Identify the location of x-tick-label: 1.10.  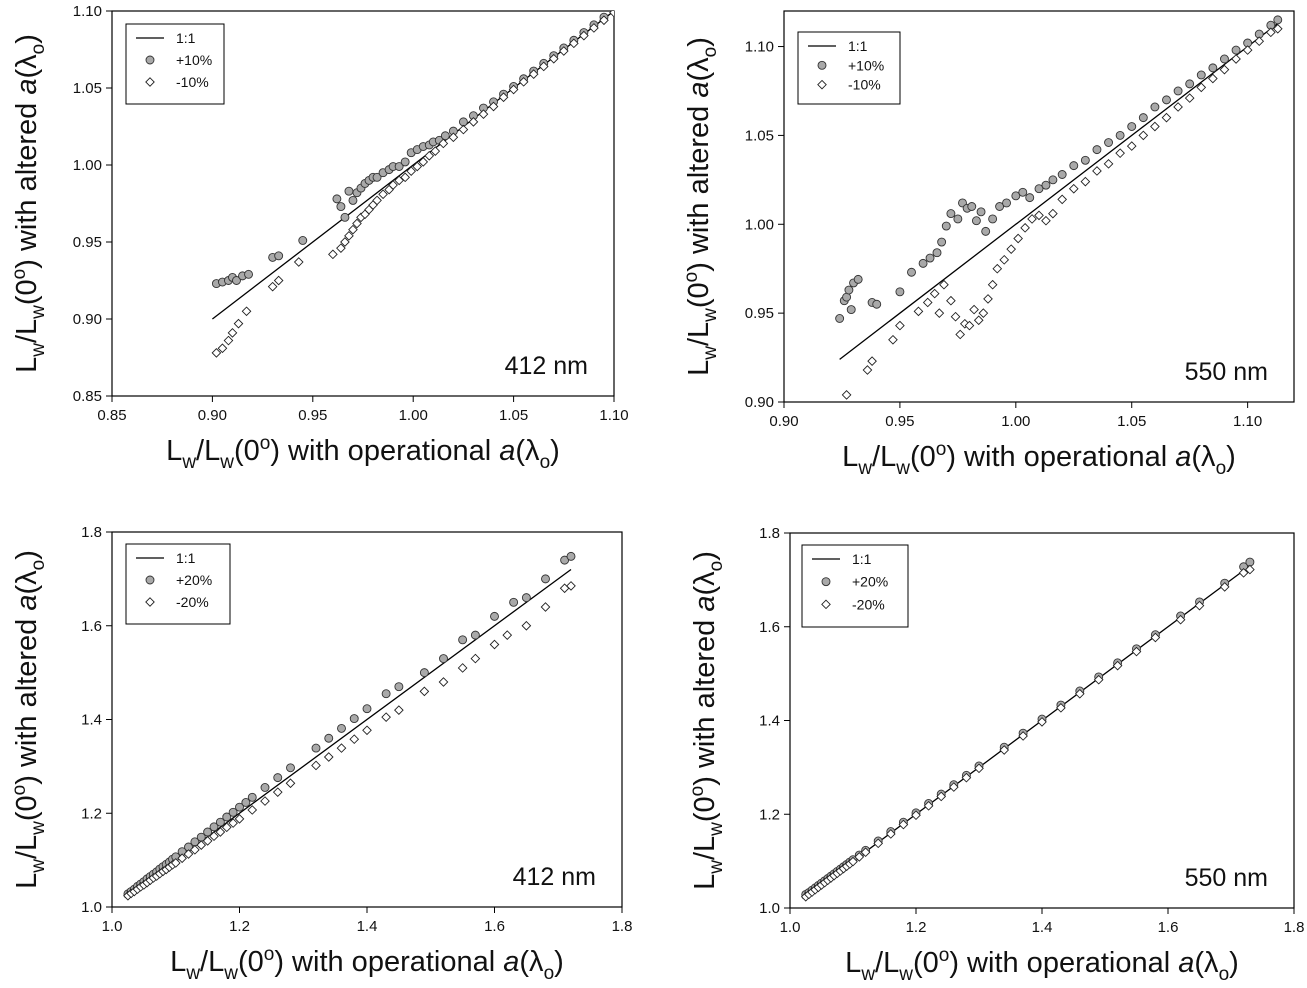
(613, 415).